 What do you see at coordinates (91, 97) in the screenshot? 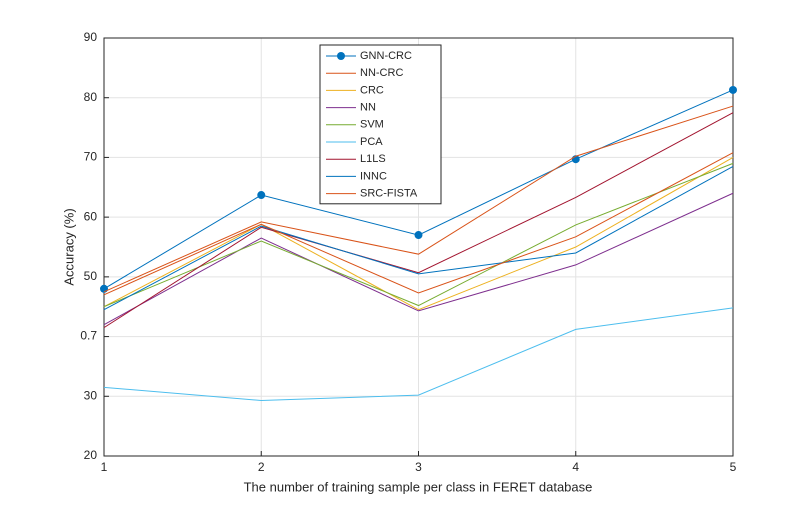
I see `y-tick-label: 80` at bounding box center [91, 97].